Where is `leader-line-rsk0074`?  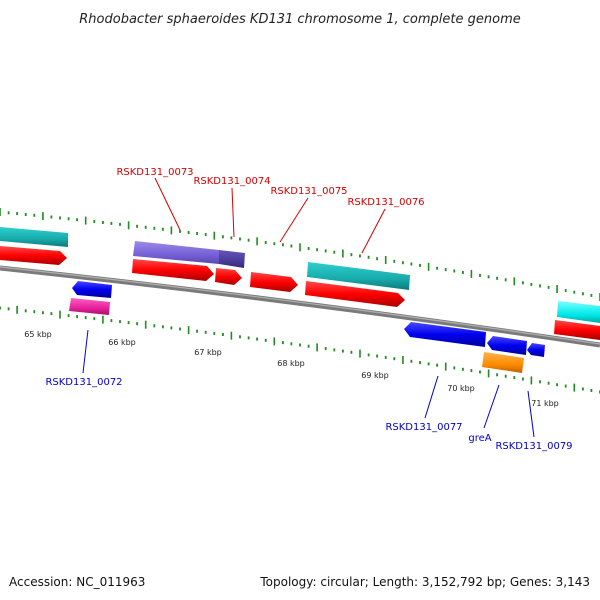 leader-line-rsk0074 is located at coordinates (233, 212).